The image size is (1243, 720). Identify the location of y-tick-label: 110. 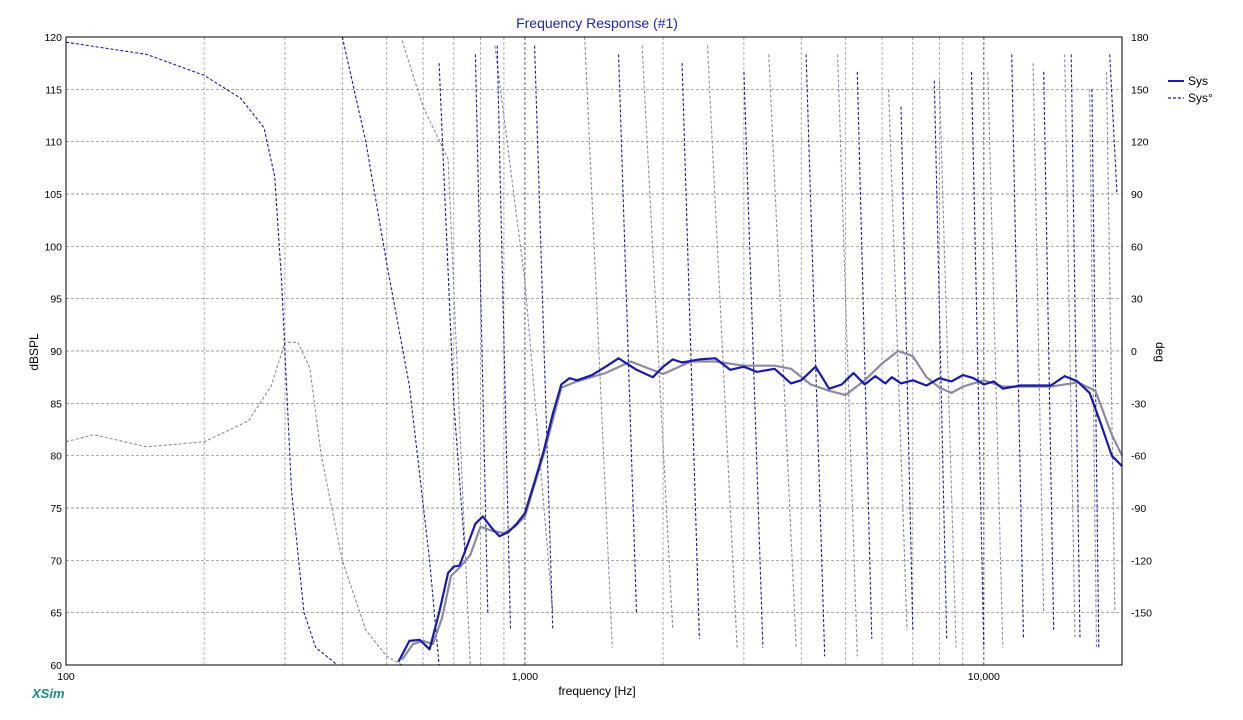
(53, 143).